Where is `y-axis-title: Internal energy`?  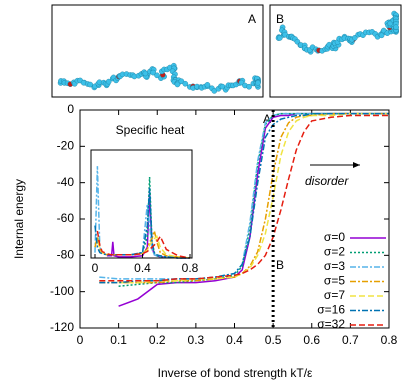
y-axis-title: Internal energy is located at coordinates (19, 219).